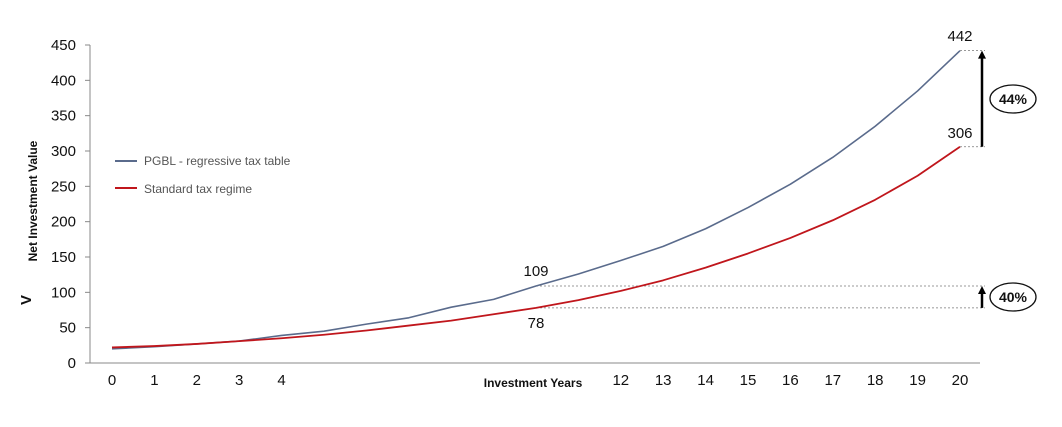  What do you see at coordinates (982, 179) in the screenshot?
I see `difference-arrows` at bounding box center [982, 179].